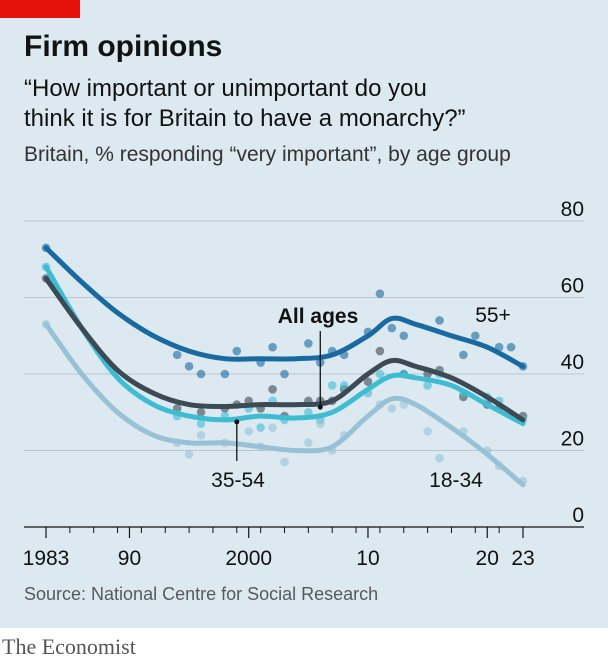 This screenshot has height=662, width=608. I want to click on annotation-layer: 55+ All ages 35-54 18-34, so click(361, 398).